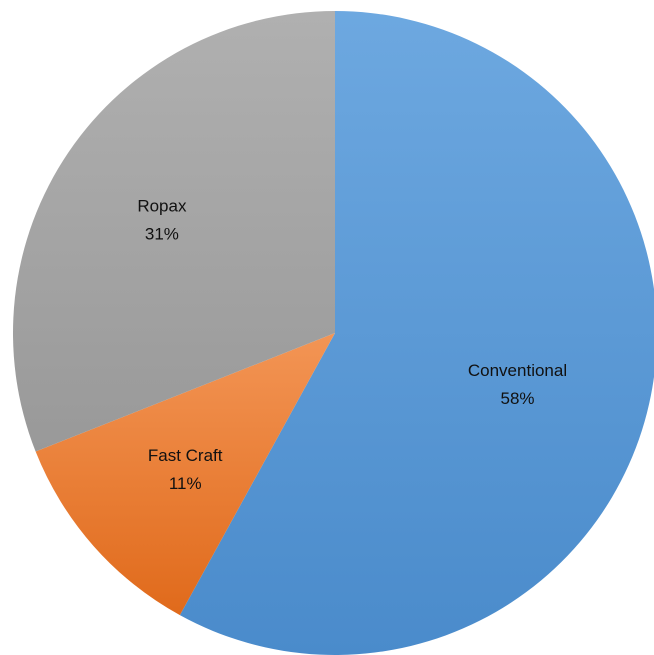  What do you see at coordinates (517, 398) in the screenshot?
I see `data-label-percent: 58%` at bounding box center [517, 398].